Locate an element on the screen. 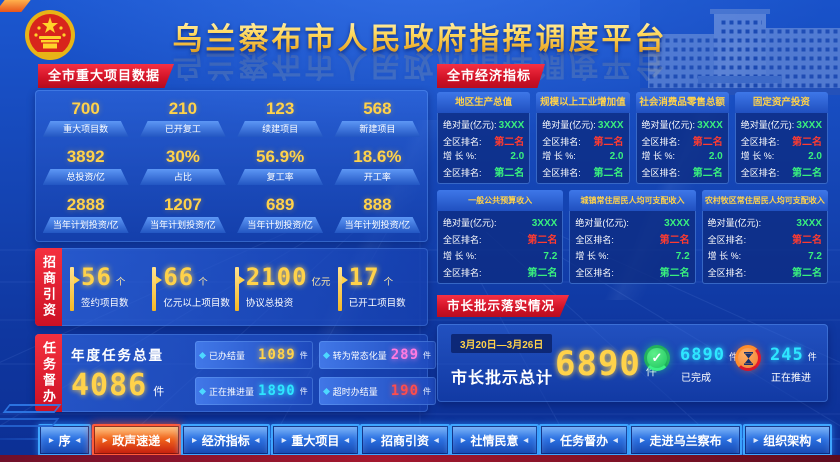 The width and height of the screenshot is (840, 462). stat-resumed: 210 已开复工 is located at coordinates (182, 118).